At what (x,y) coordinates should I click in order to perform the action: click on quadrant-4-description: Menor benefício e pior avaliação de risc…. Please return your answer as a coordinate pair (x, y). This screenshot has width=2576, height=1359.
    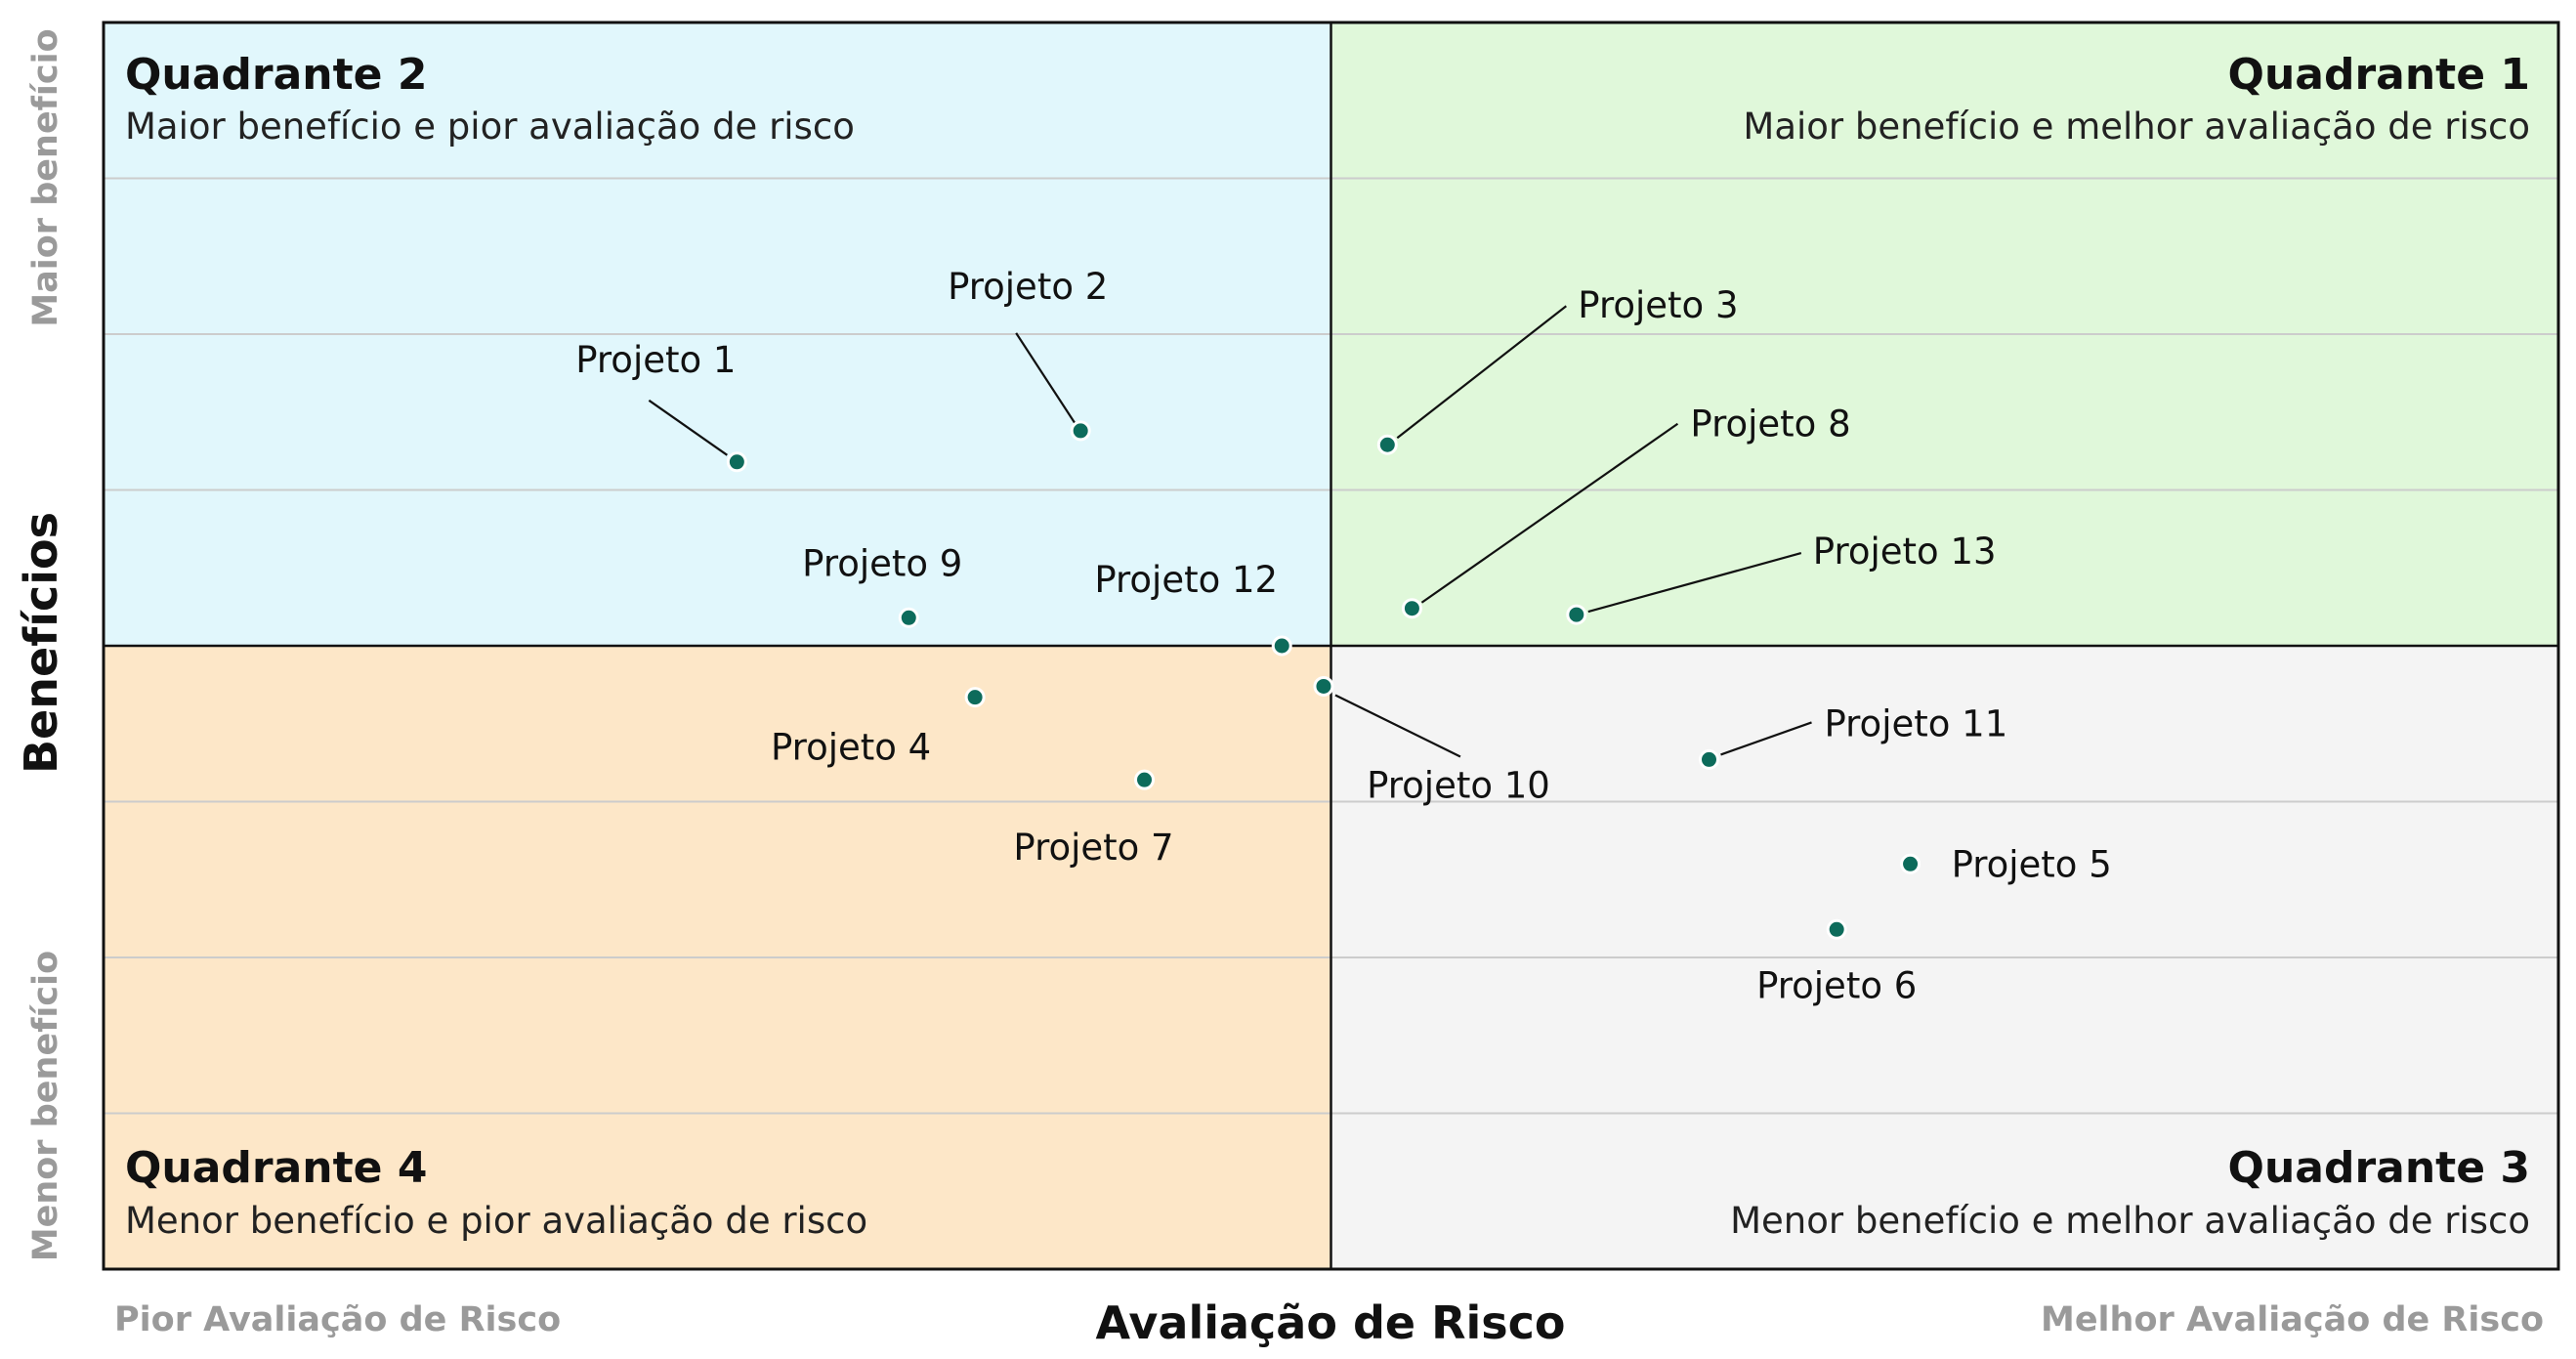
    Looking at the image, I should click on (496, 1221).